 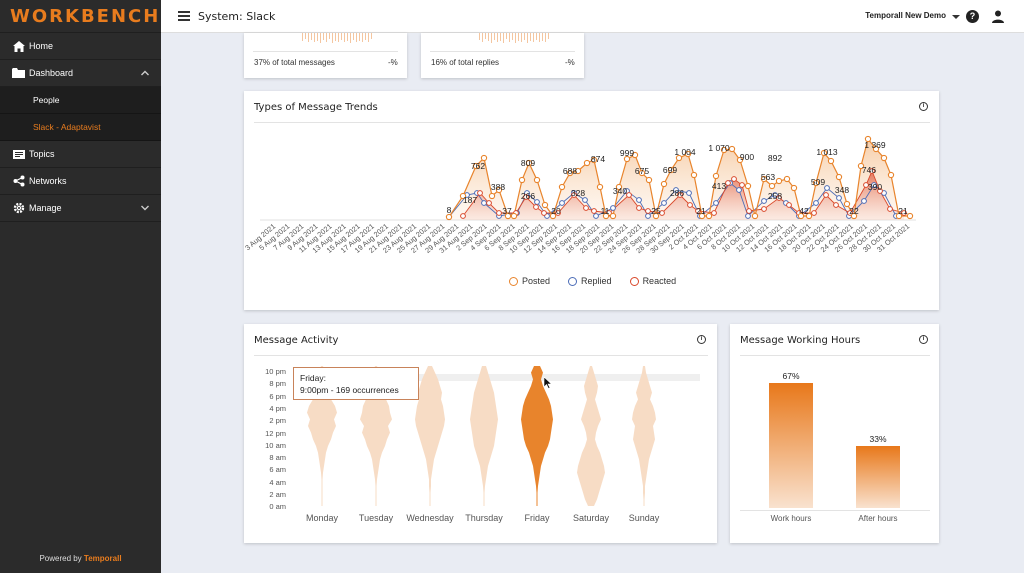 What do you see at coordinates (80, 73) in the screenshot?
I see `sidebar-item-dashboard: Dashboard` at bounding box center [80, 73].